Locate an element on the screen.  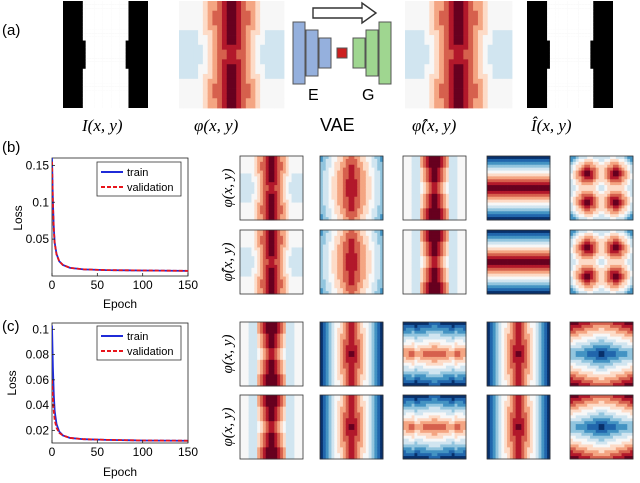
x-axis-label: Epoch is located at coordinates (120, 304).